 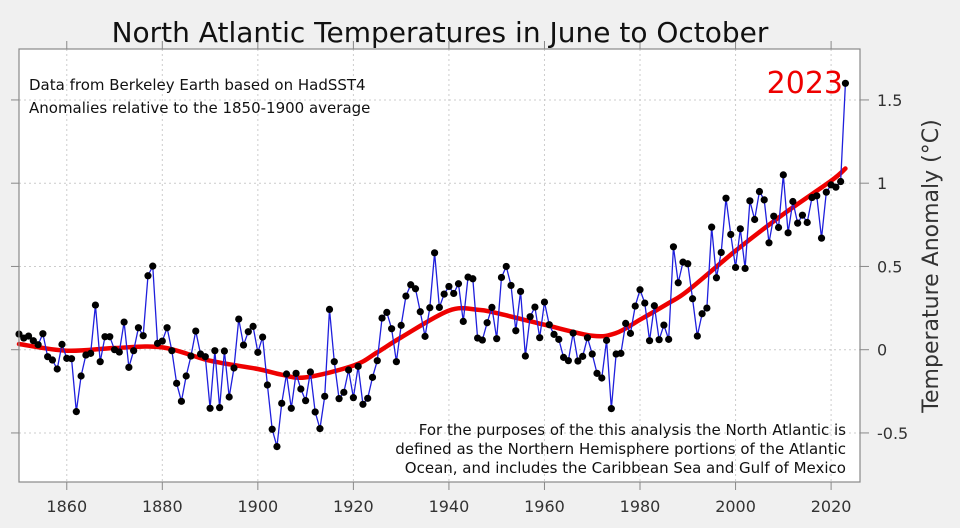 What do you see at coordinates (889, 266) in the screenshot?
I see `y-tick-label: 0.5` at bounding box center [889, 266].